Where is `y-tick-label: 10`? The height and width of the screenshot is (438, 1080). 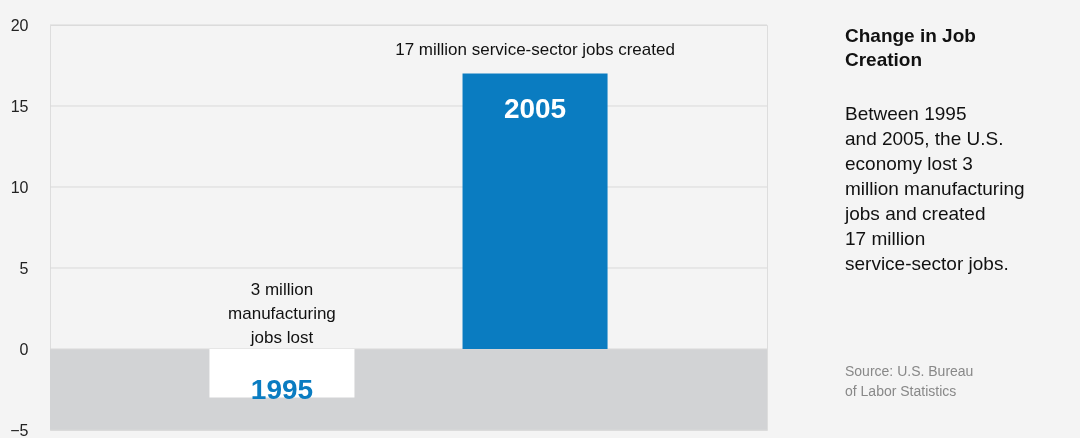
y-tick-label: 10 is located at coordinates (19, 187).